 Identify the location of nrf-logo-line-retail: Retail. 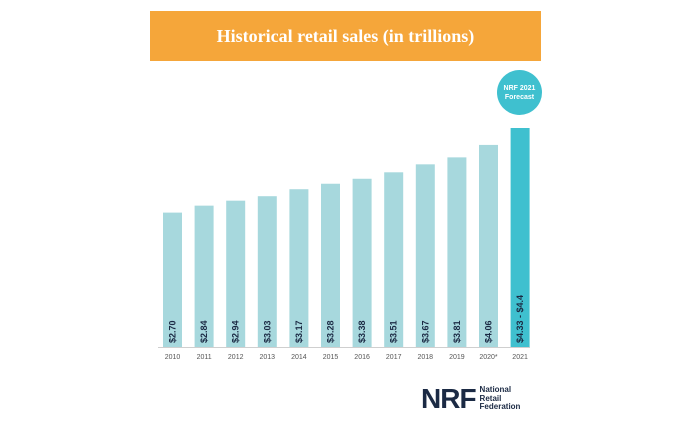
(490, 398).